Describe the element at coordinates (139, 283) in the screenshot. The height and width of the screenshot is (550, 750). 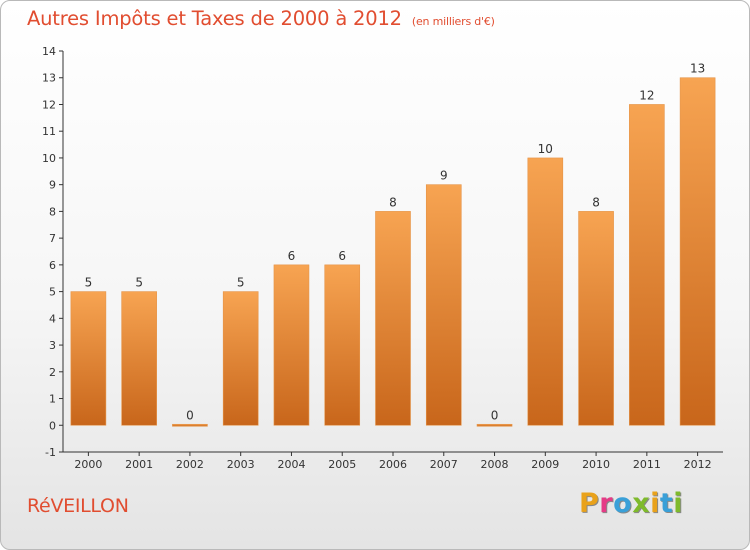
I see `data-label-2001: 5` at that location.